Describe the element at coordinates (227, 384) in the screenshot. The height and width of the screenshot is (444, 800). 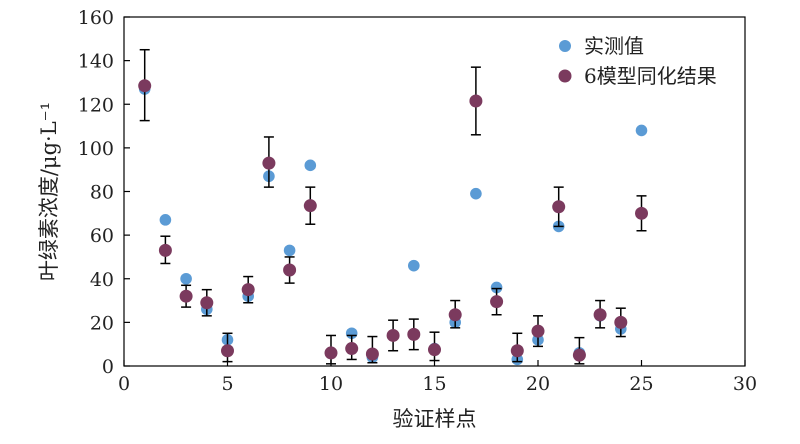
I see `x-tick-label: 5` at that location.